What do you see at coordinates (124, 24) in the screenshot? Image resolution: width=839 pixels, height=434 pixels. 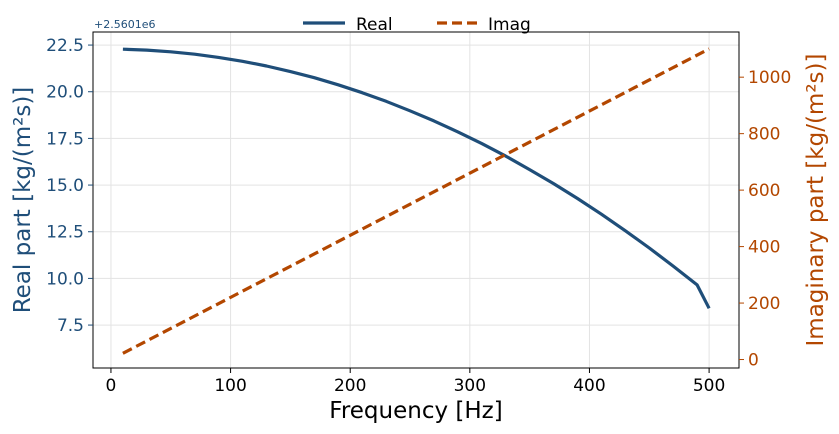 I see `offset-text: +2.5601e6` at bounding box center [124, 24].